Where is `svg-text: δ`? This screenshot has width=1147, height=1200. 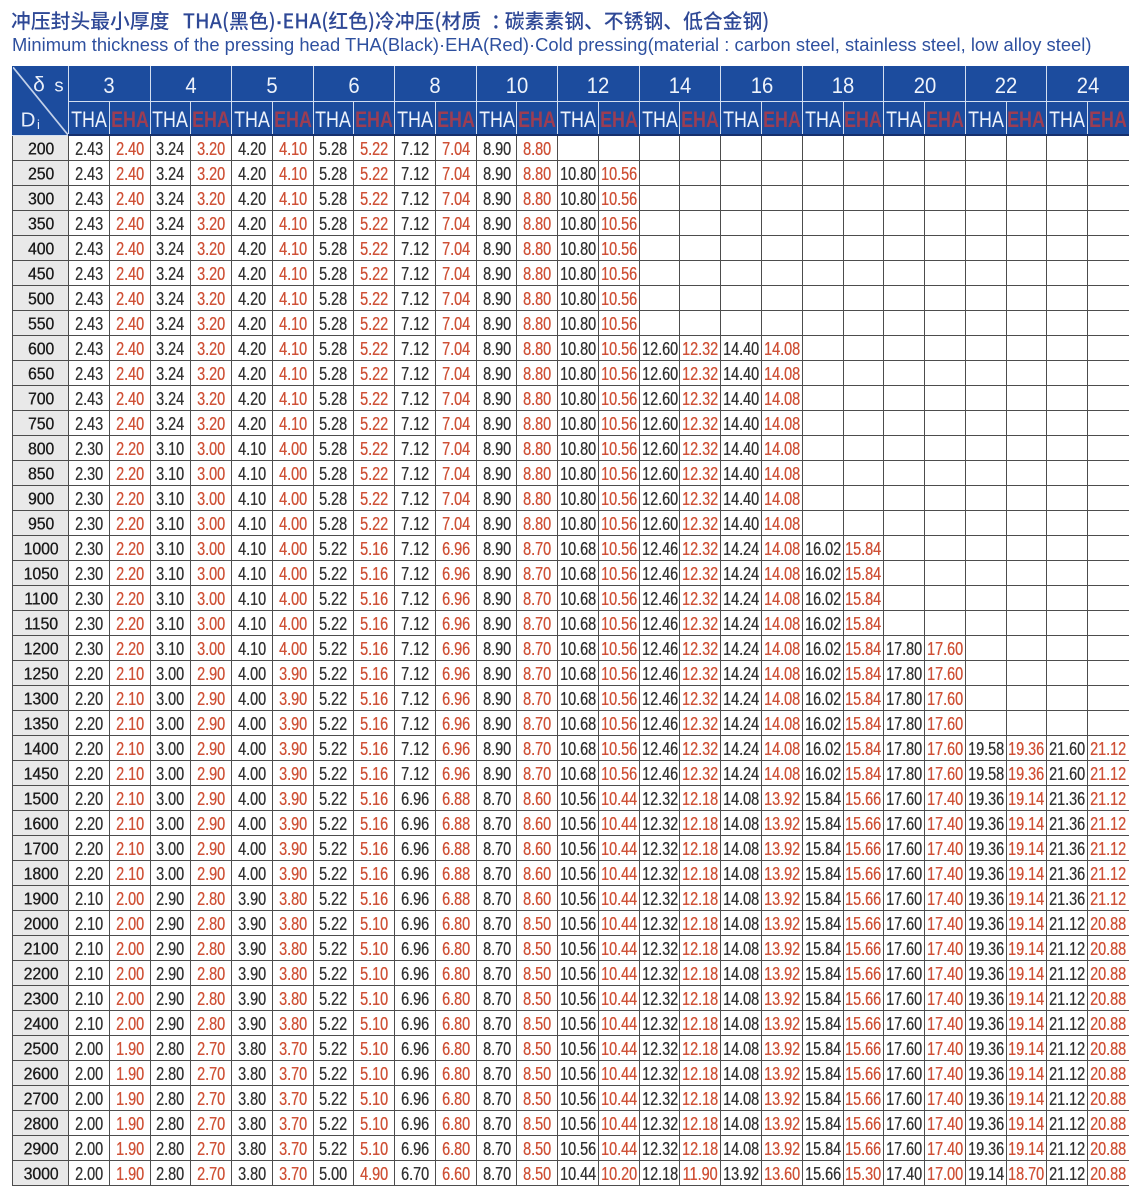 svg-text: δ is located at coordinates (39, 85).